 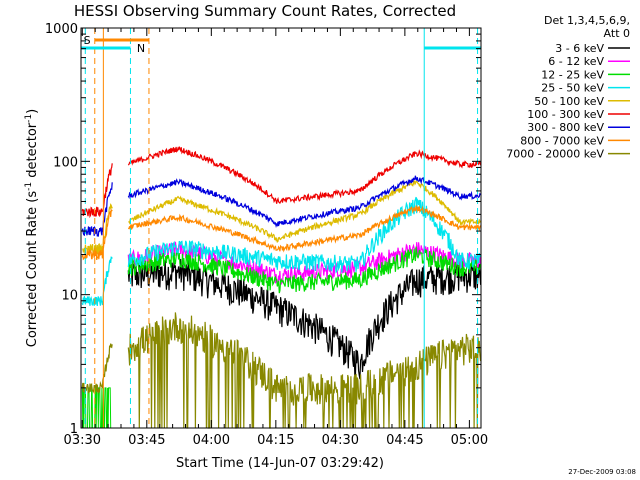 What do you see at coordinates (569, 101) in the screenshot?
I see `legend-entry-label: 50 - 100 keV` at bounding box center [569, 101].